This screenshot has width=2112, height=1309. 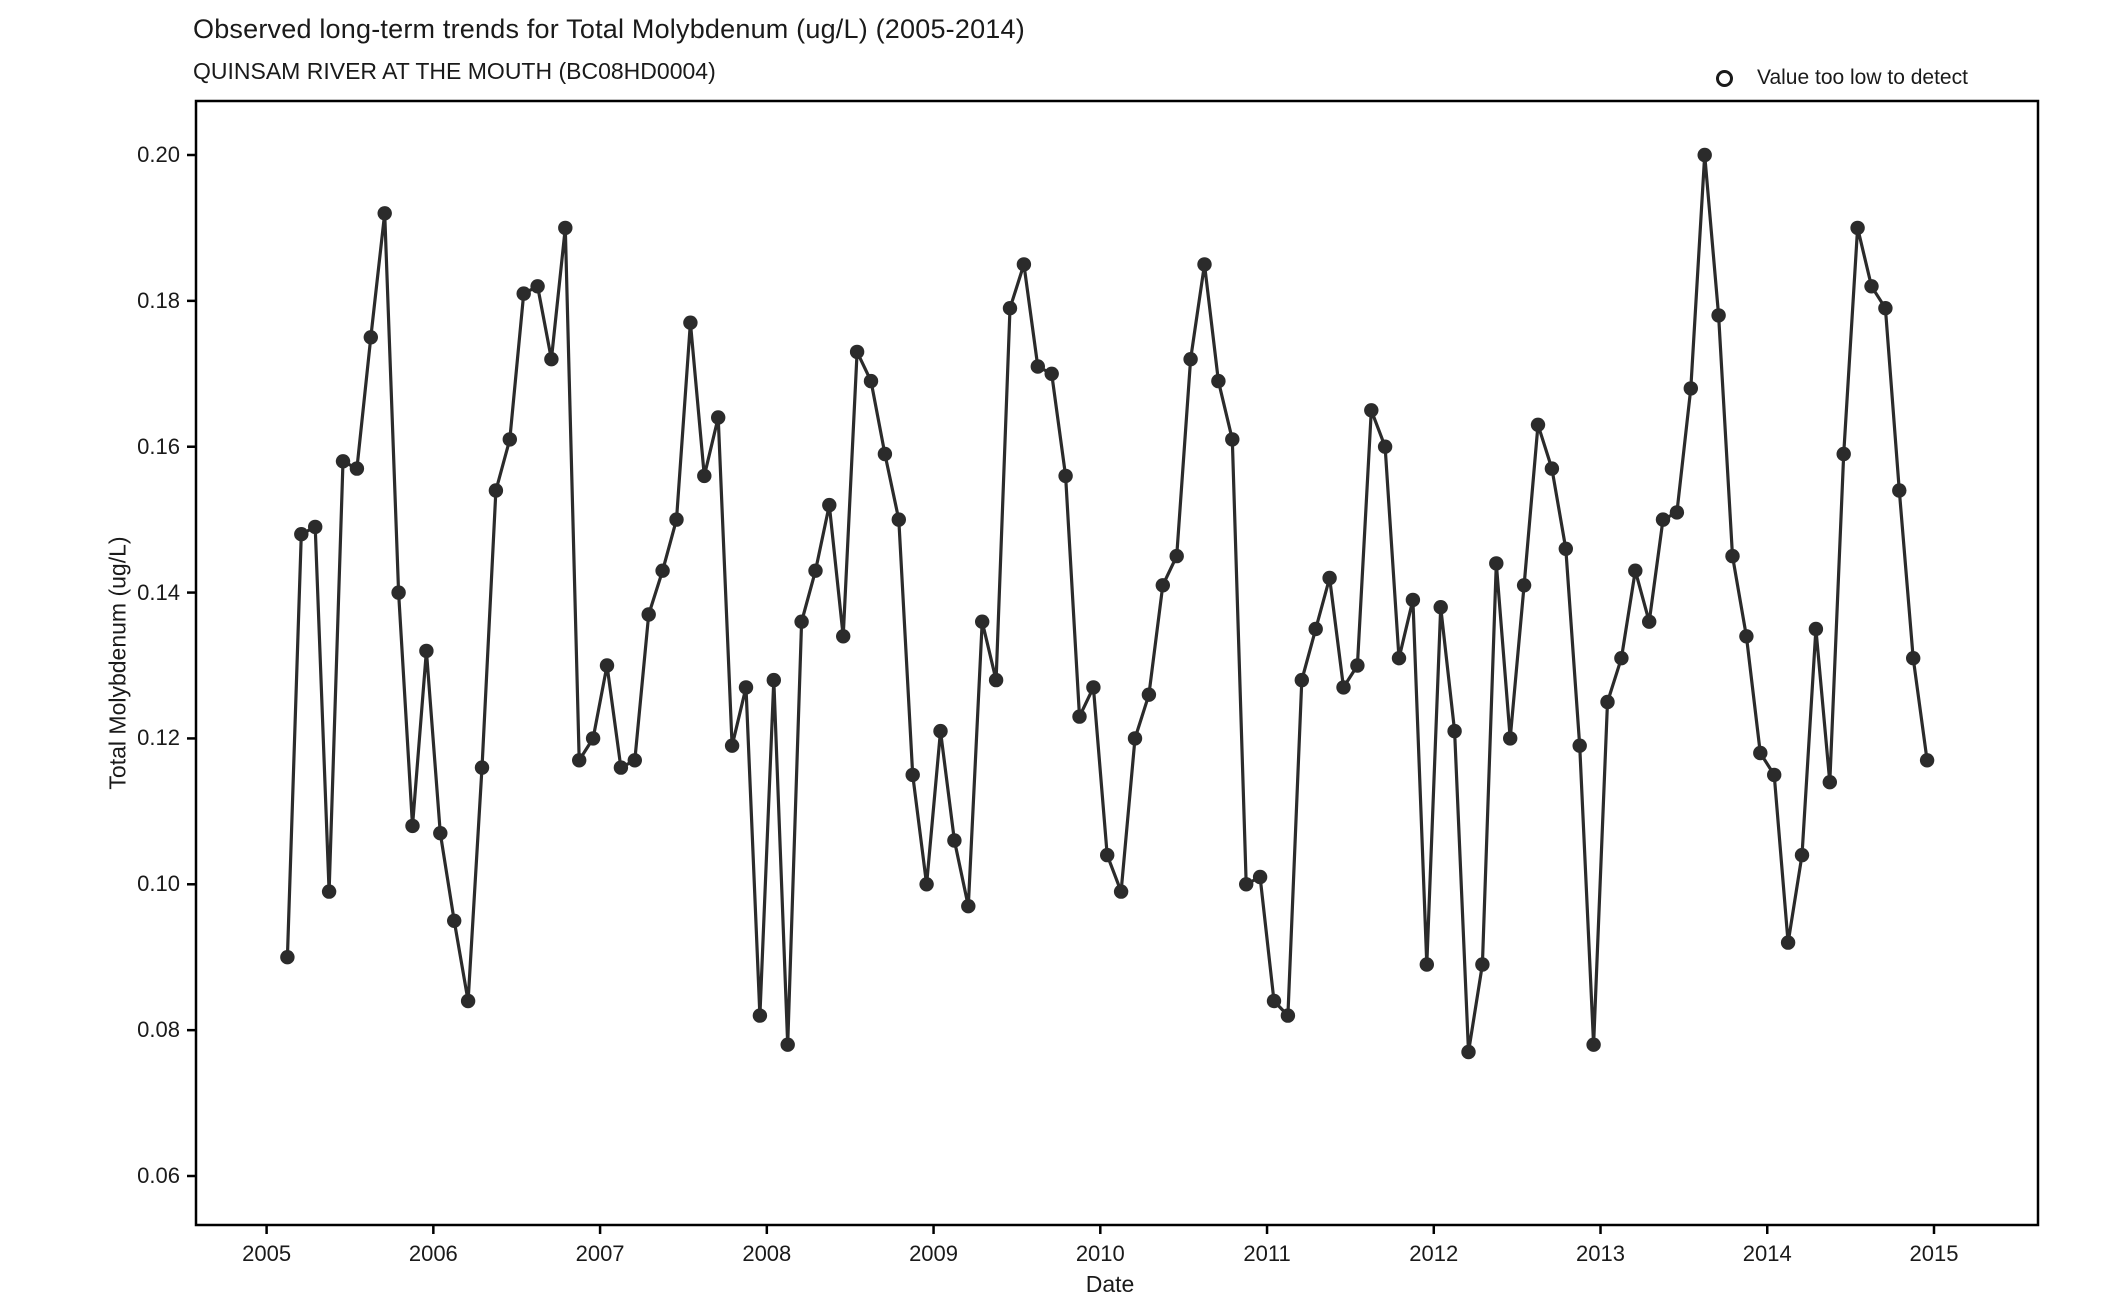 I want to click on x-tick-label: 2005, so click(x=267, y=1253).